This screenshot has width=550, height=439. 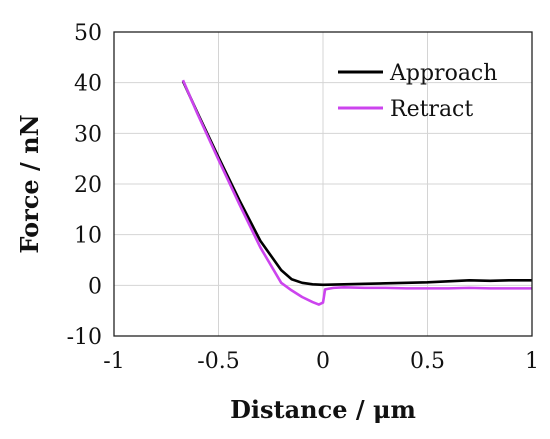 I want to click on x-tick-label: 1, so click(x=532, y=361).